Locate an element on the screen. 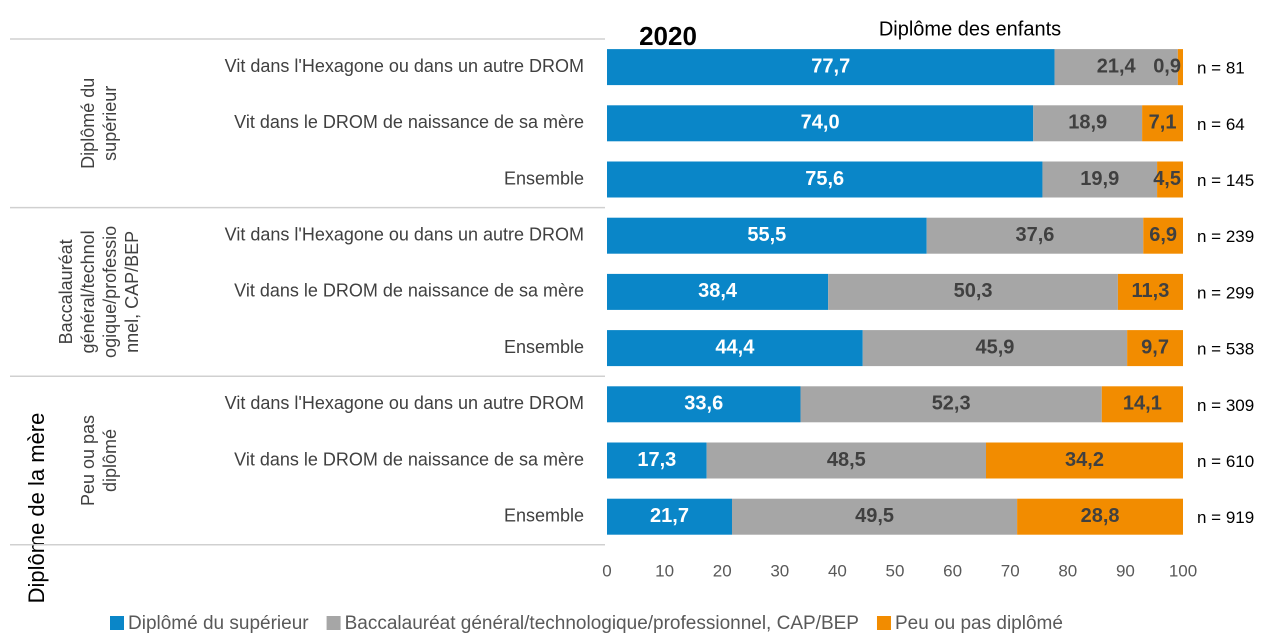 This screenshot has height=639, width=1284. data-label: 17,3 is located at coordinates (656, 460).